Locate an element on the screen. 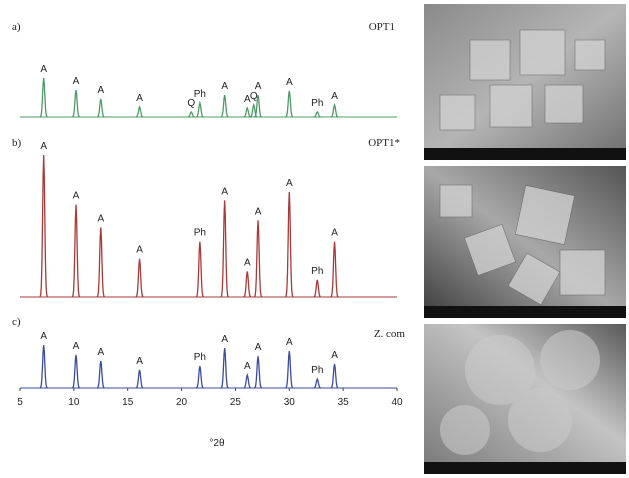  x-tick-label: 15 is located at coordinates (128, 402).